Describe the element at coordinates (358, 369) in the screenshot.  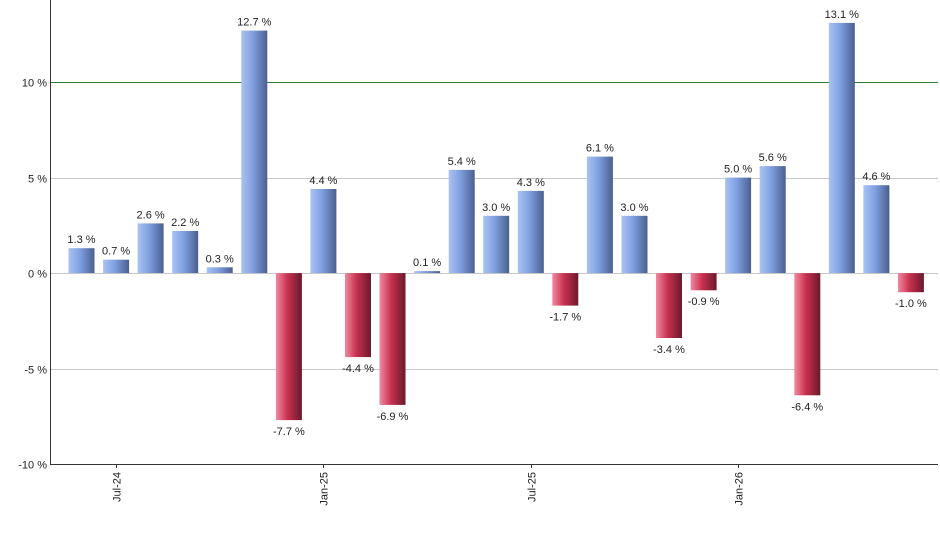
I see `bar-value-label: -4.4 %` at that location.